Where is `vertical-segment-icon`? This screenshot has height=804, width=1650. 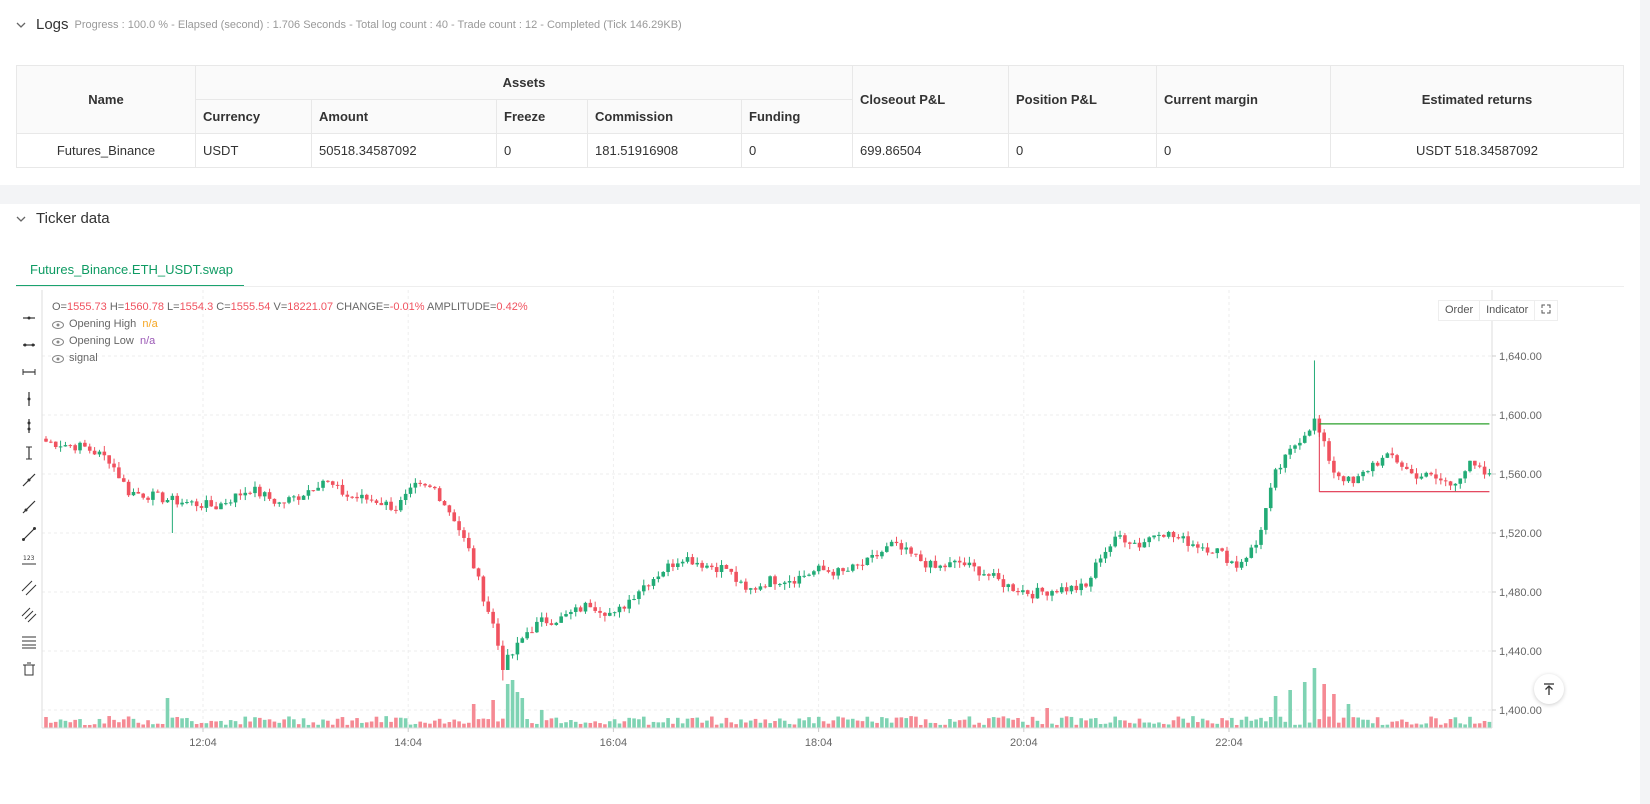
vertical-segment-icon is located at coordinates (29, 452).